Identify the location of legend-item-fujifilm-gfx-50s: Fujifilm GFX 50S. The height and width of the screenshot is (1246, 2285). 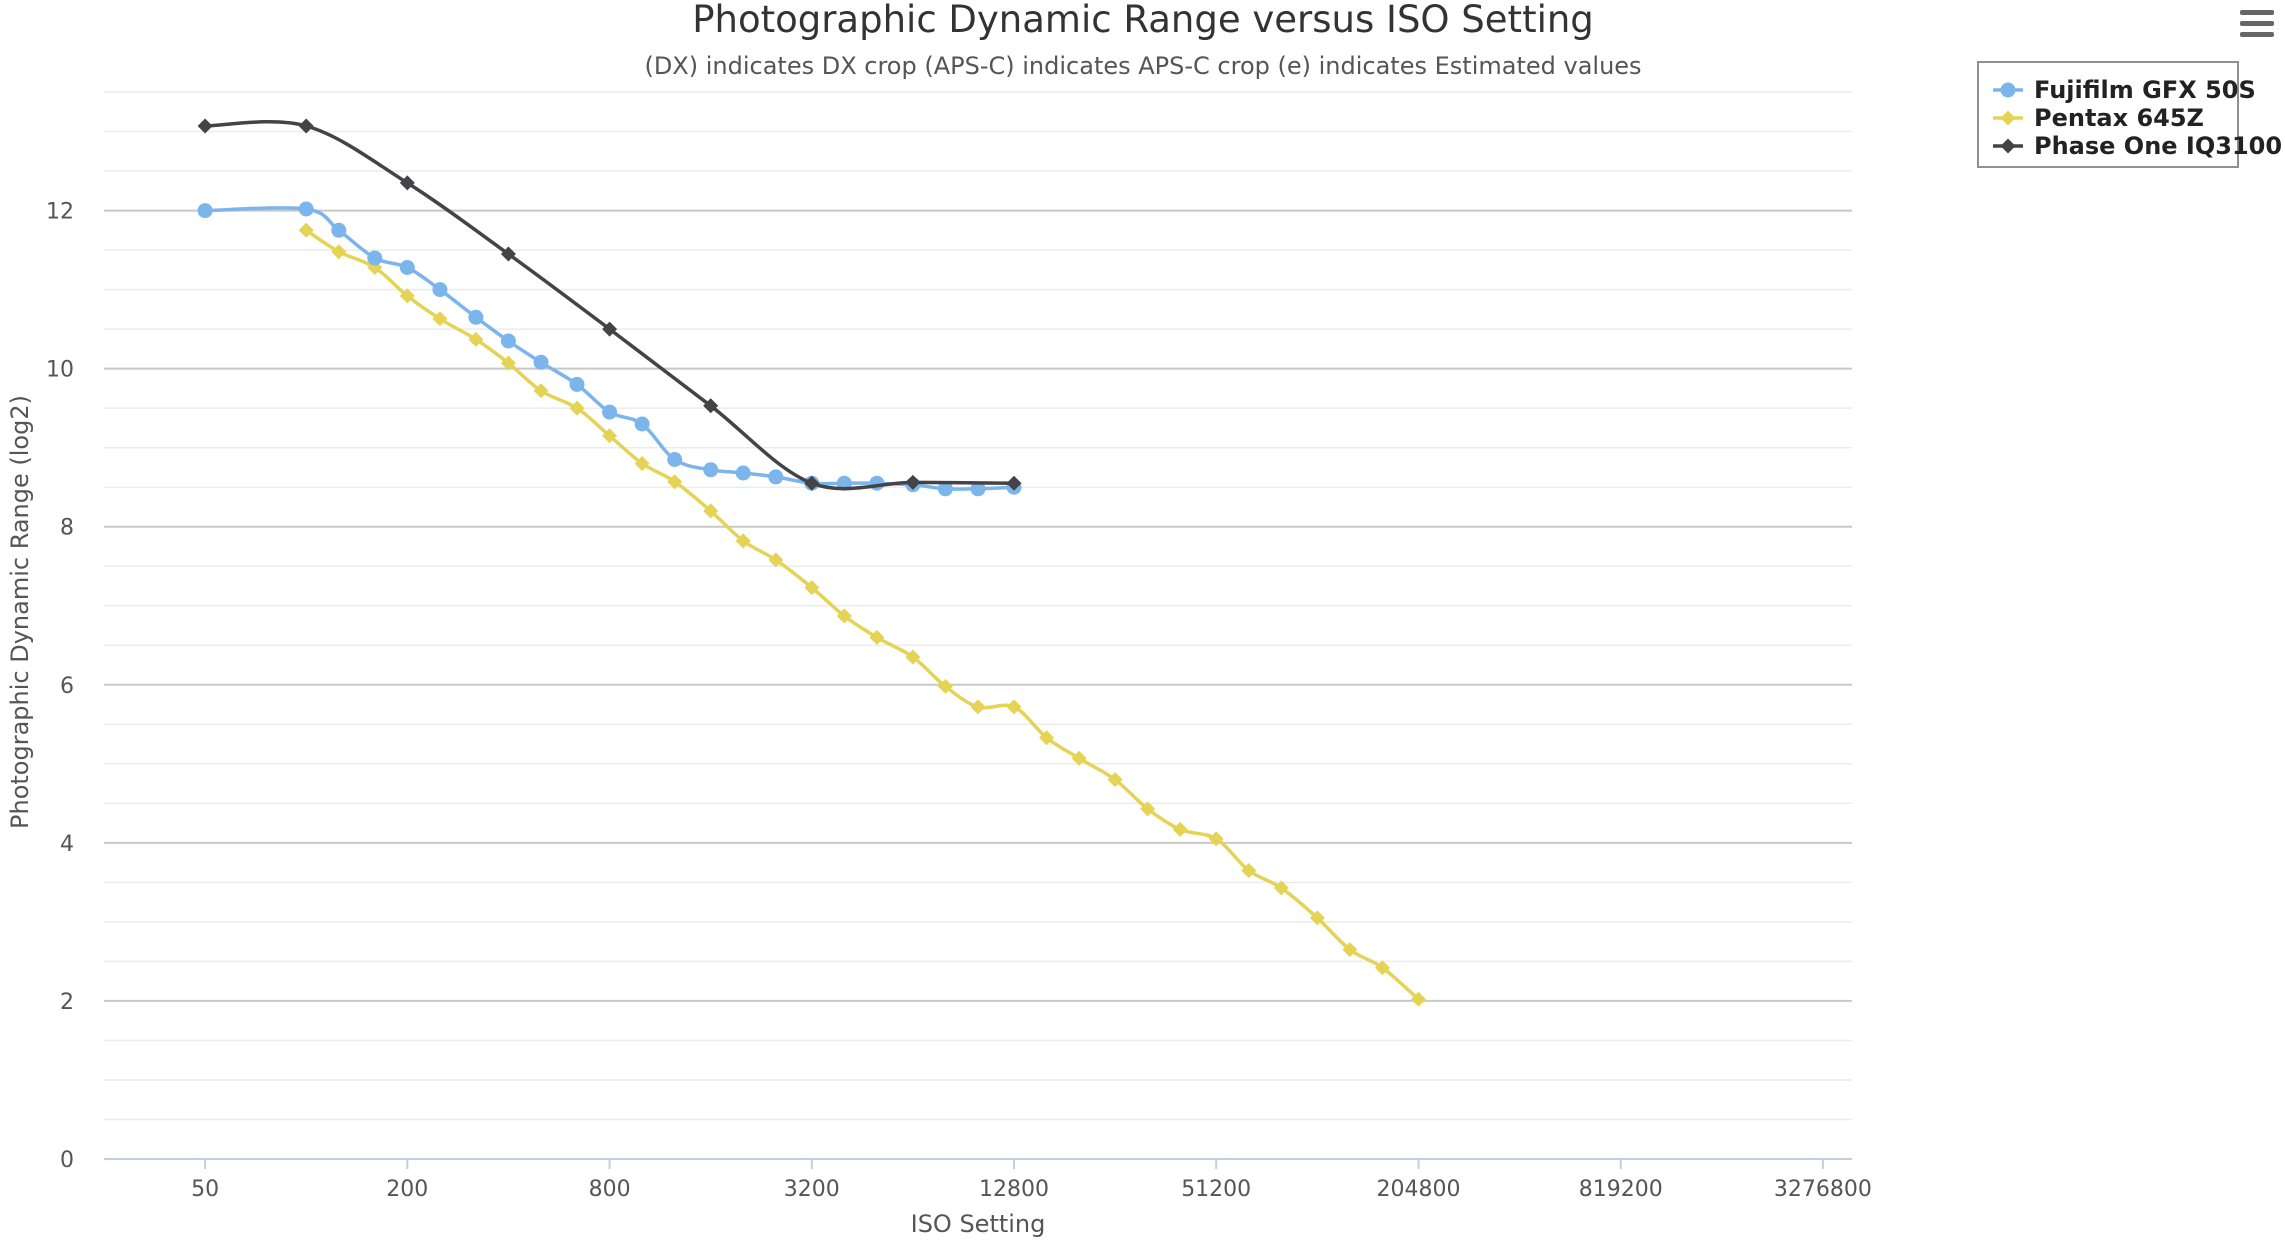
(2124, 90).